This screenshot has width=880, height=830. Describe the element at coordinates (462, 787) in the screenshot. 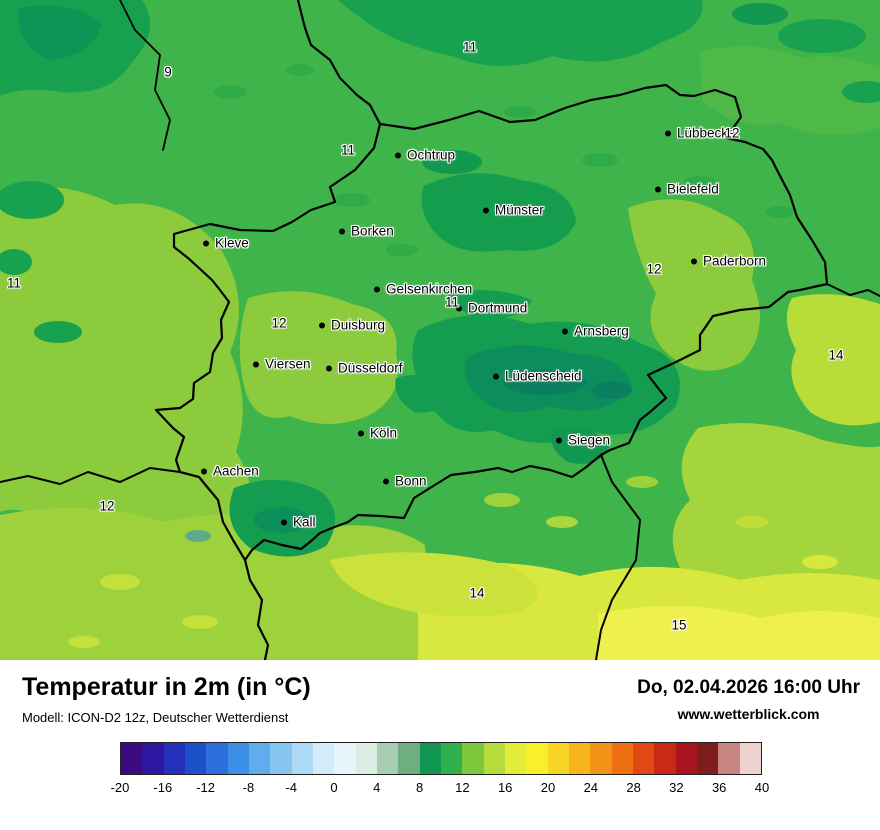

I see `colorbar-tick-label: 12` at that location.